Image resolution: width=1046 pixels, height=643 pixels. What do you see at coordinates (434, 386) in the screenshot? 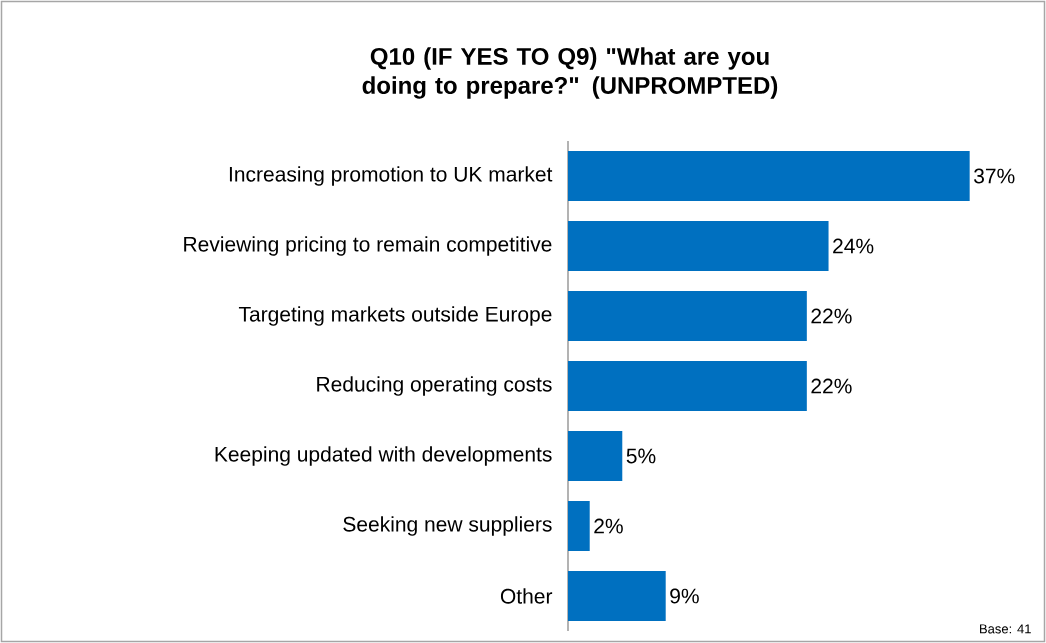
I see `y-tick-label: Reducing operating costs` at bounding box center [434, 386].